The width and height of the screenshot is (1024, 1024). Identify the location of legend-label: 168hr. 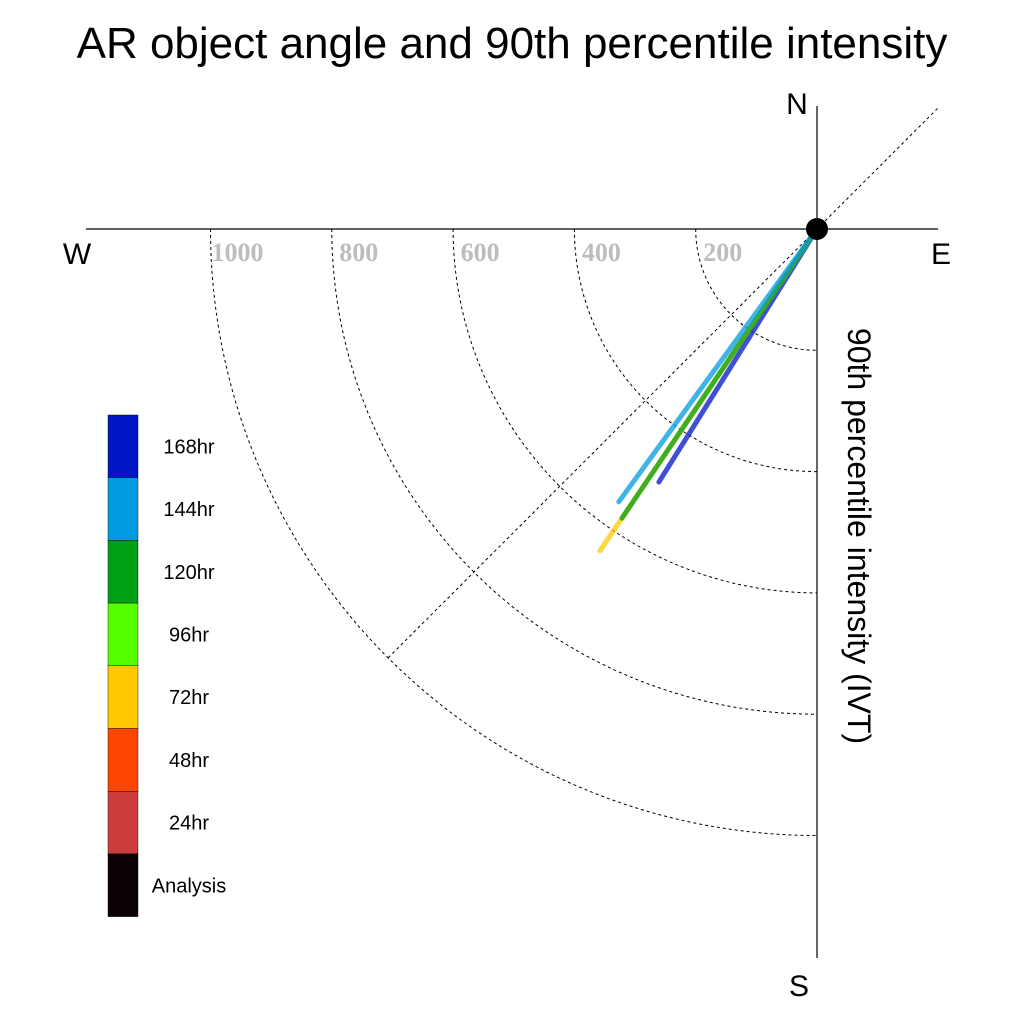
(188, 447).